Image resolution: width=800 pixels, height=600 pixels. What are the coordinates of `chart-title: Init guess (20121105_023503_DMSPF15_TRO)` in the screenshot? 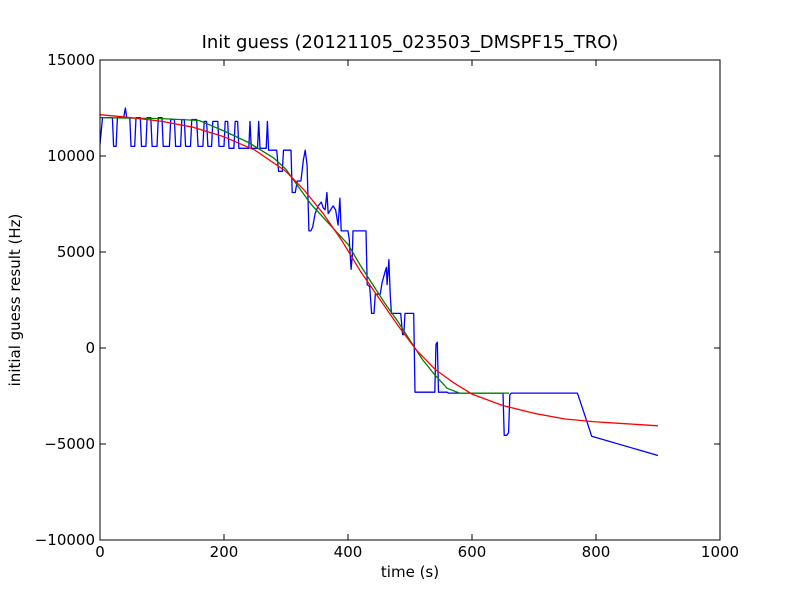 It's located at (410, 42).